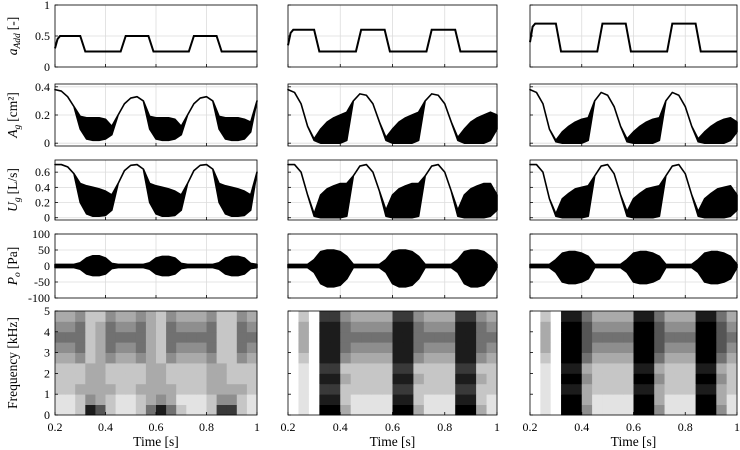 The image size is (740, 450). What do you see at coordinates (12, 281) in the screenshot?
I see `y-label-symbol: P` at bounding box center [12, 281].